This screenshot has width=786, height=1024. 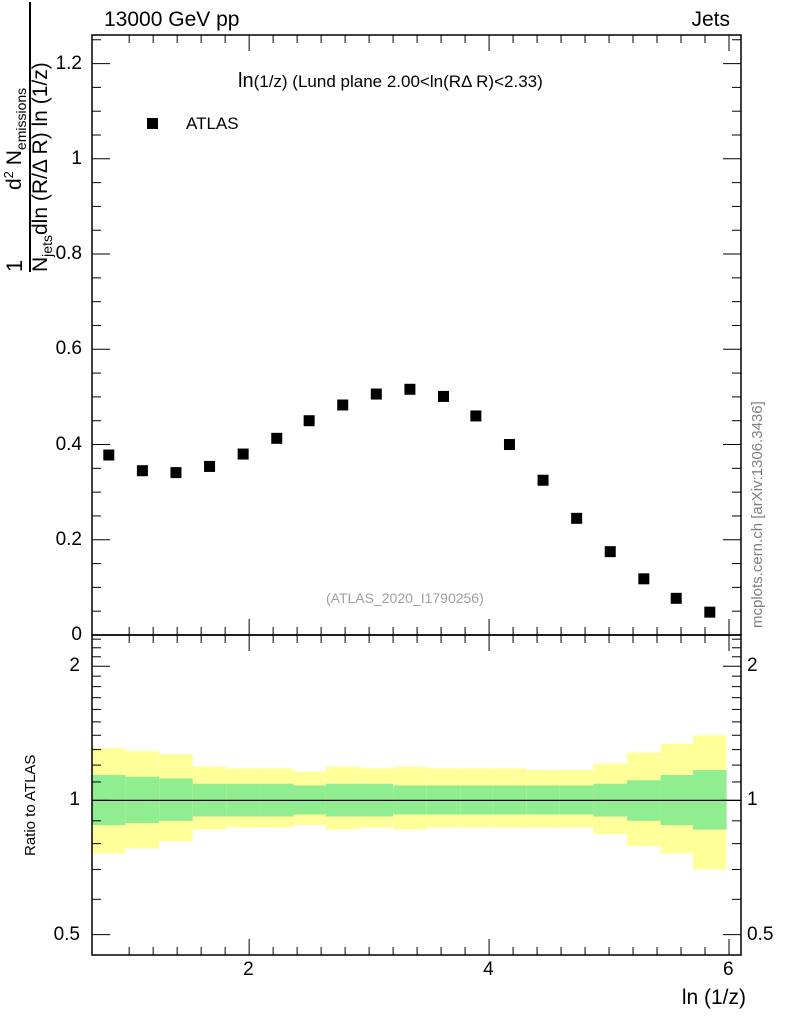 What do you see at coordinates (30, 805) in the screenshot?
I see `ratio-ylabel: Ratio to ATLAS` at bounding box center [30, 805].